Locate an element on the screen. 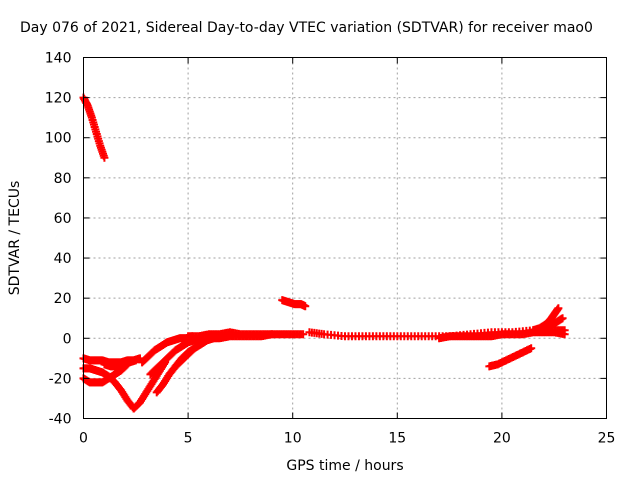 The image size is (640, 480). y-tick-label: -40 is located at coordinates (60, 420).